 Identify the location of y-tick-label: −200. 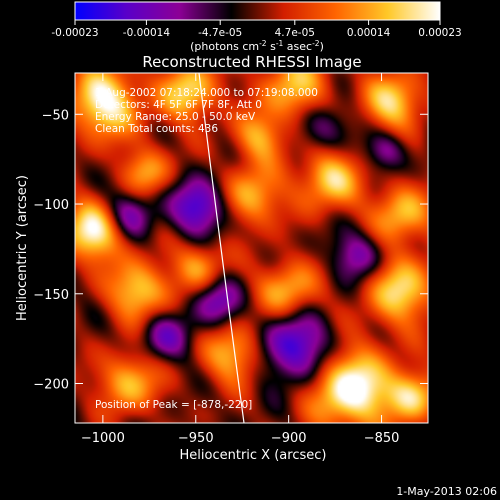
(51, 385).